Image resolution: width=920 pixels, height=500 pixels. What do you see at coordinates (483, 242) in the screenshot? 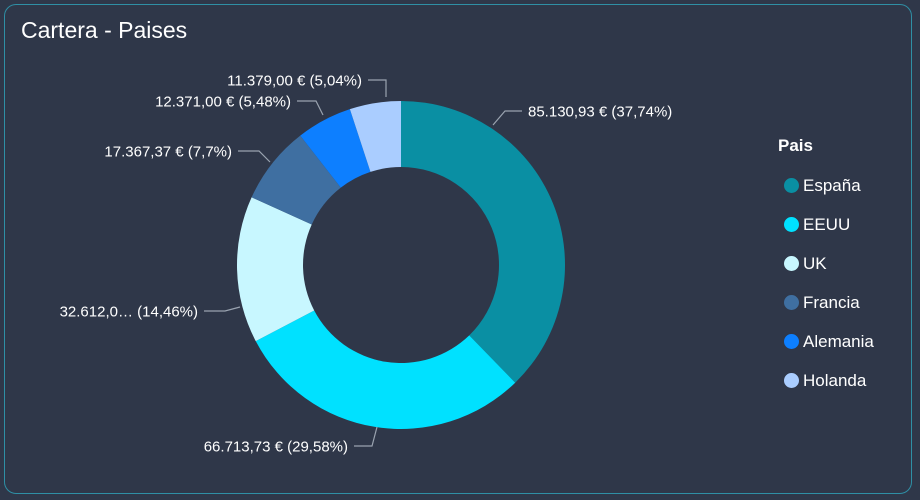
I see `slice-espana` at bounding box center [483, 242].